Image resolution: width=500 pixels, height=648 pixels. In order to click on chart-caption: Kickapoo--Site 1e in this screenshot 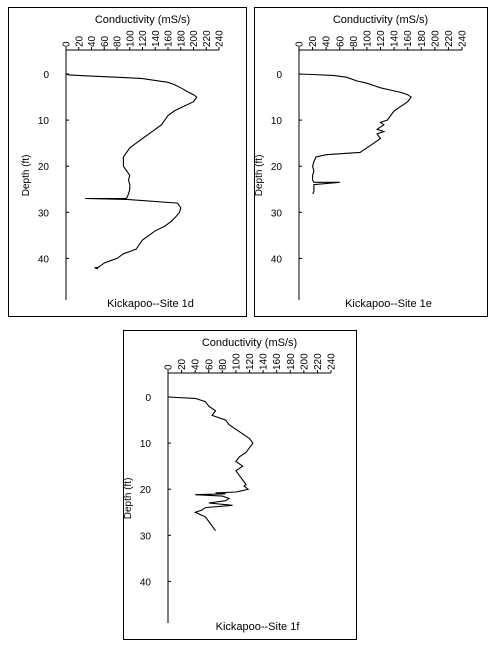, I will do `click(388, 304)`.